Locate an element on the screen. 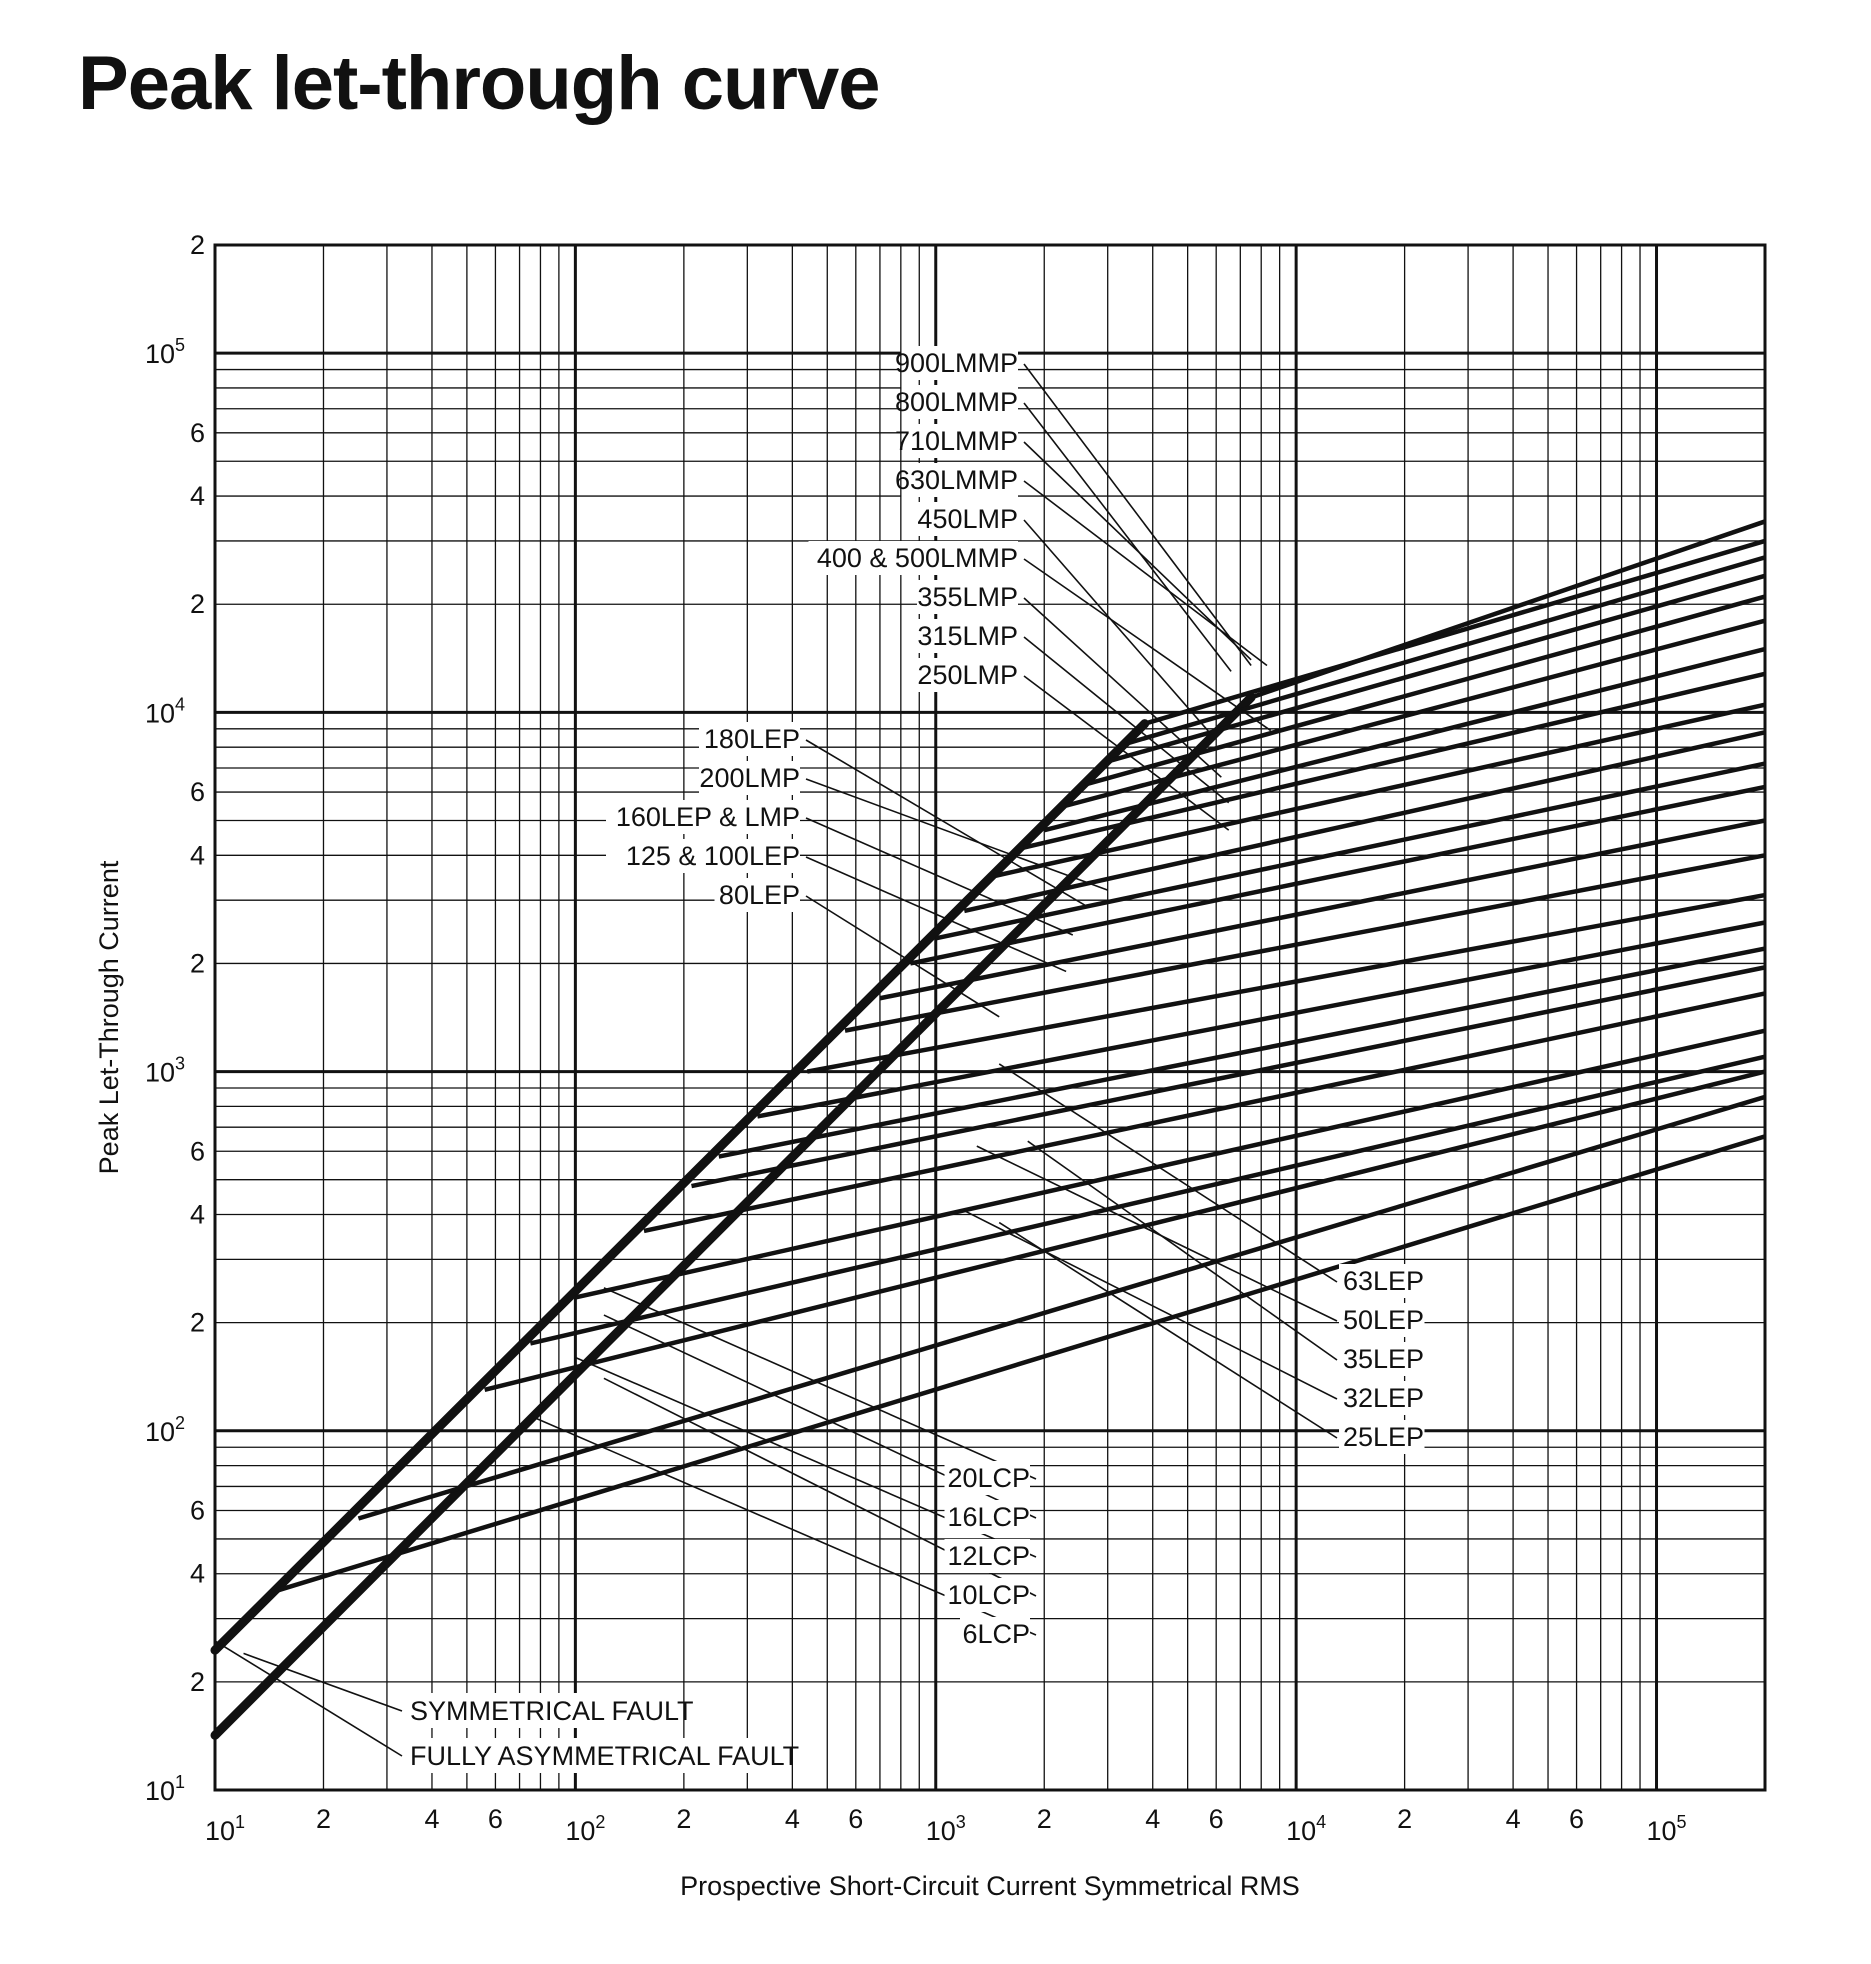 The image size is (1871, 1964). series-label-63lep: 63LEP is located at coordinates (1383, 1281).